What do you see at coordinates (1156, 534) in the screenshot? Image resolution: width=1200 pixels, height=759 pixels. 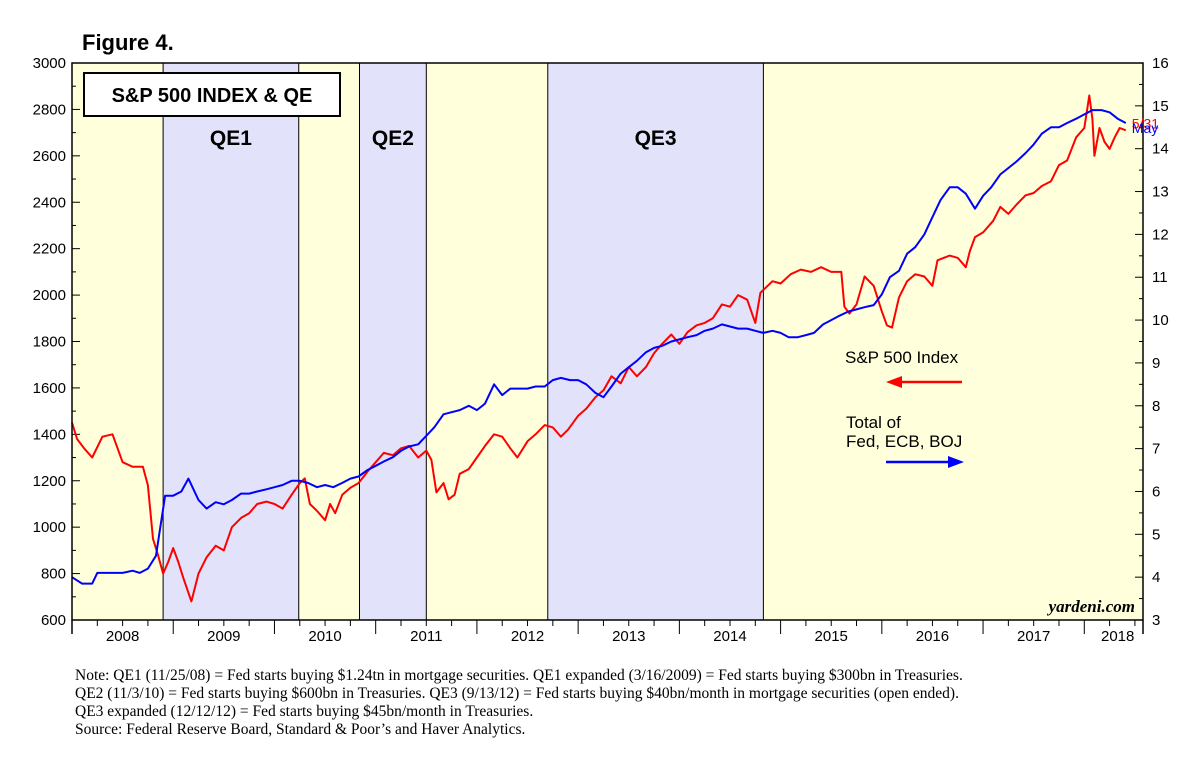 I see `right-axis-tick-label: 5` at bounding box center [1156, 534].